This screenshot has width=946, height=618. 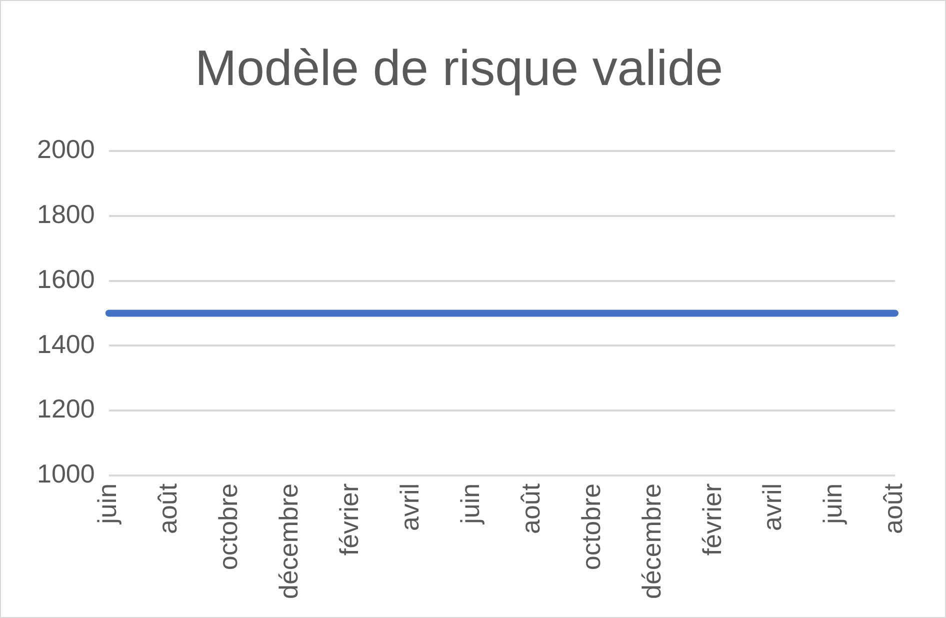 I want to click on y-tick-label: 1200, so click(x=65, y=409).